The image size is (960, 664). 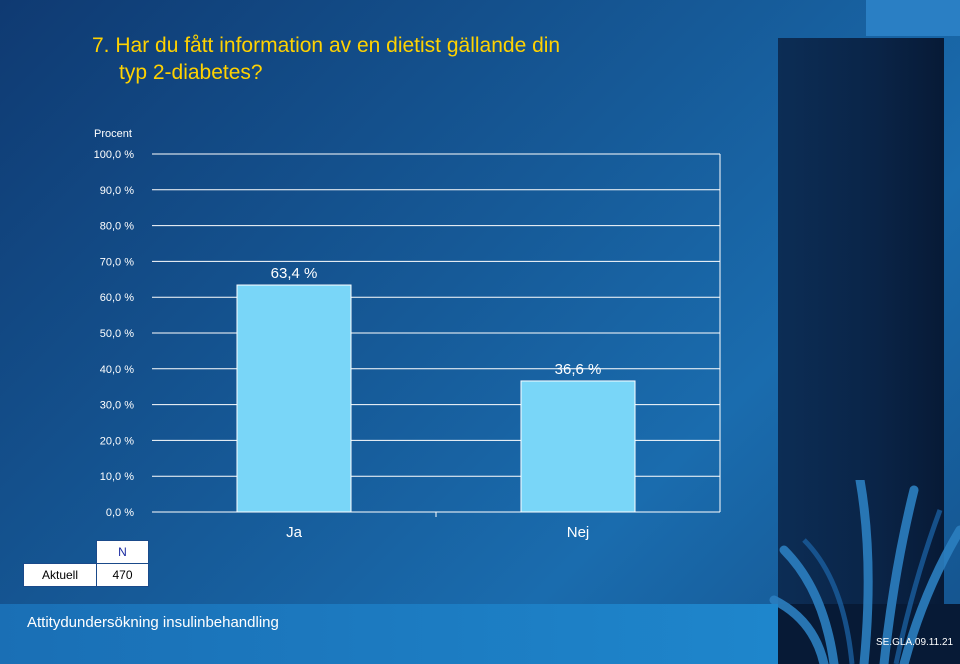 I want to click on table-row: Aktuell 470, so click(x=86, y=575).